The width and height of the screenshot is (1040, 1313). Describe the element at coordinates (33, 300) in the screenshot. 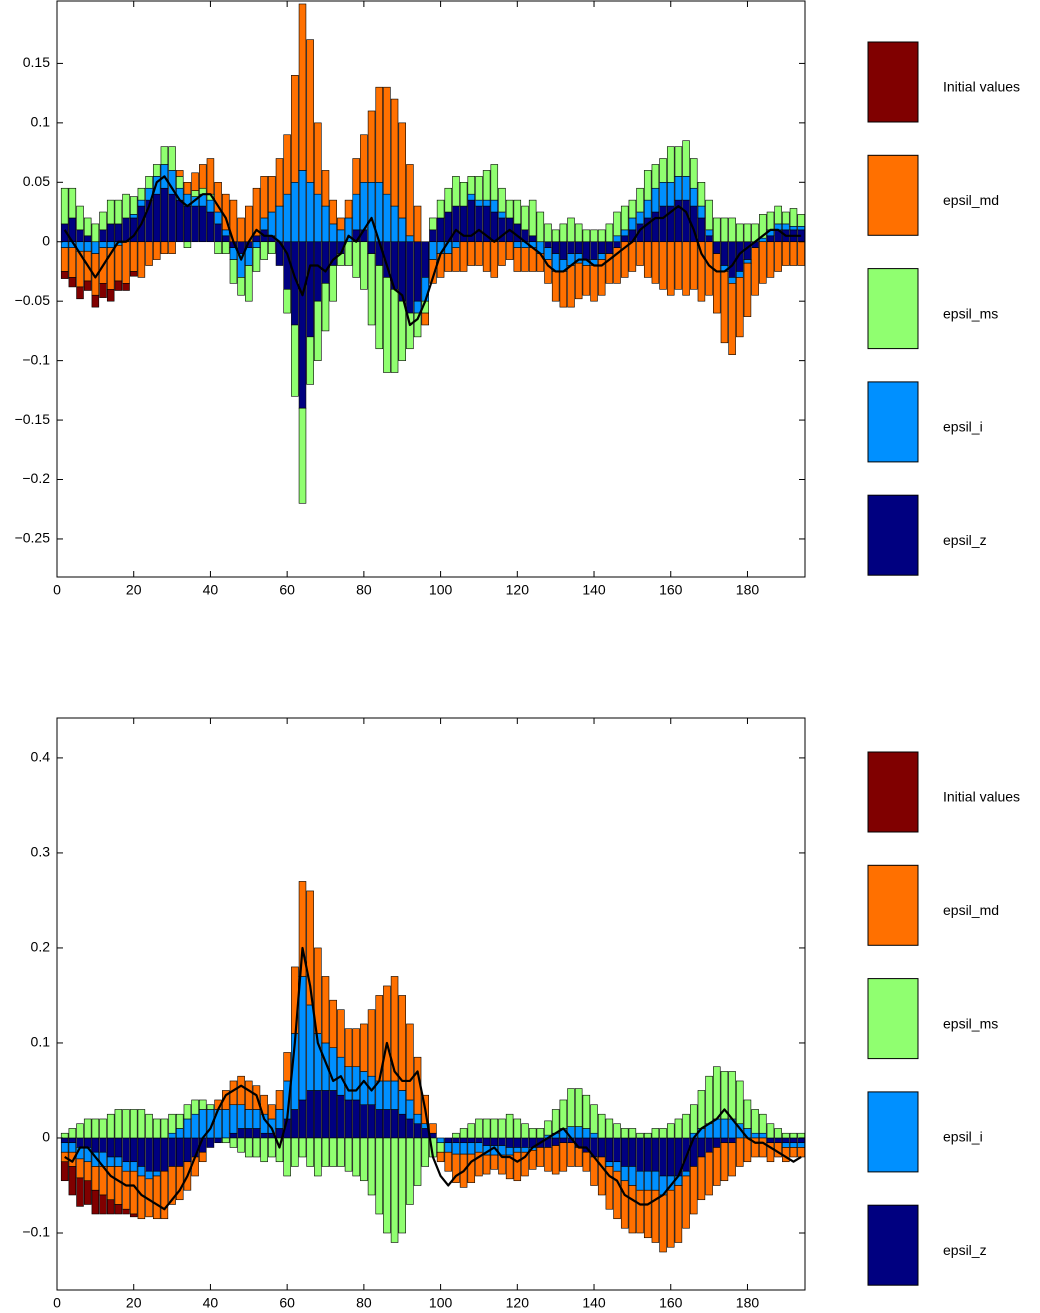

I see `y-tick-label: −0.05` at that location.